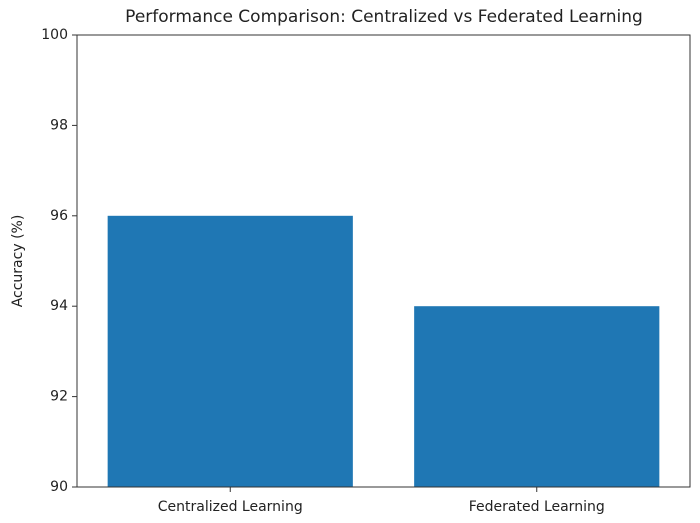  What do you see at coordinates (59, 125) in the screenshot?
I see `y-tick-label: 98` at bounding box center [59, 125].